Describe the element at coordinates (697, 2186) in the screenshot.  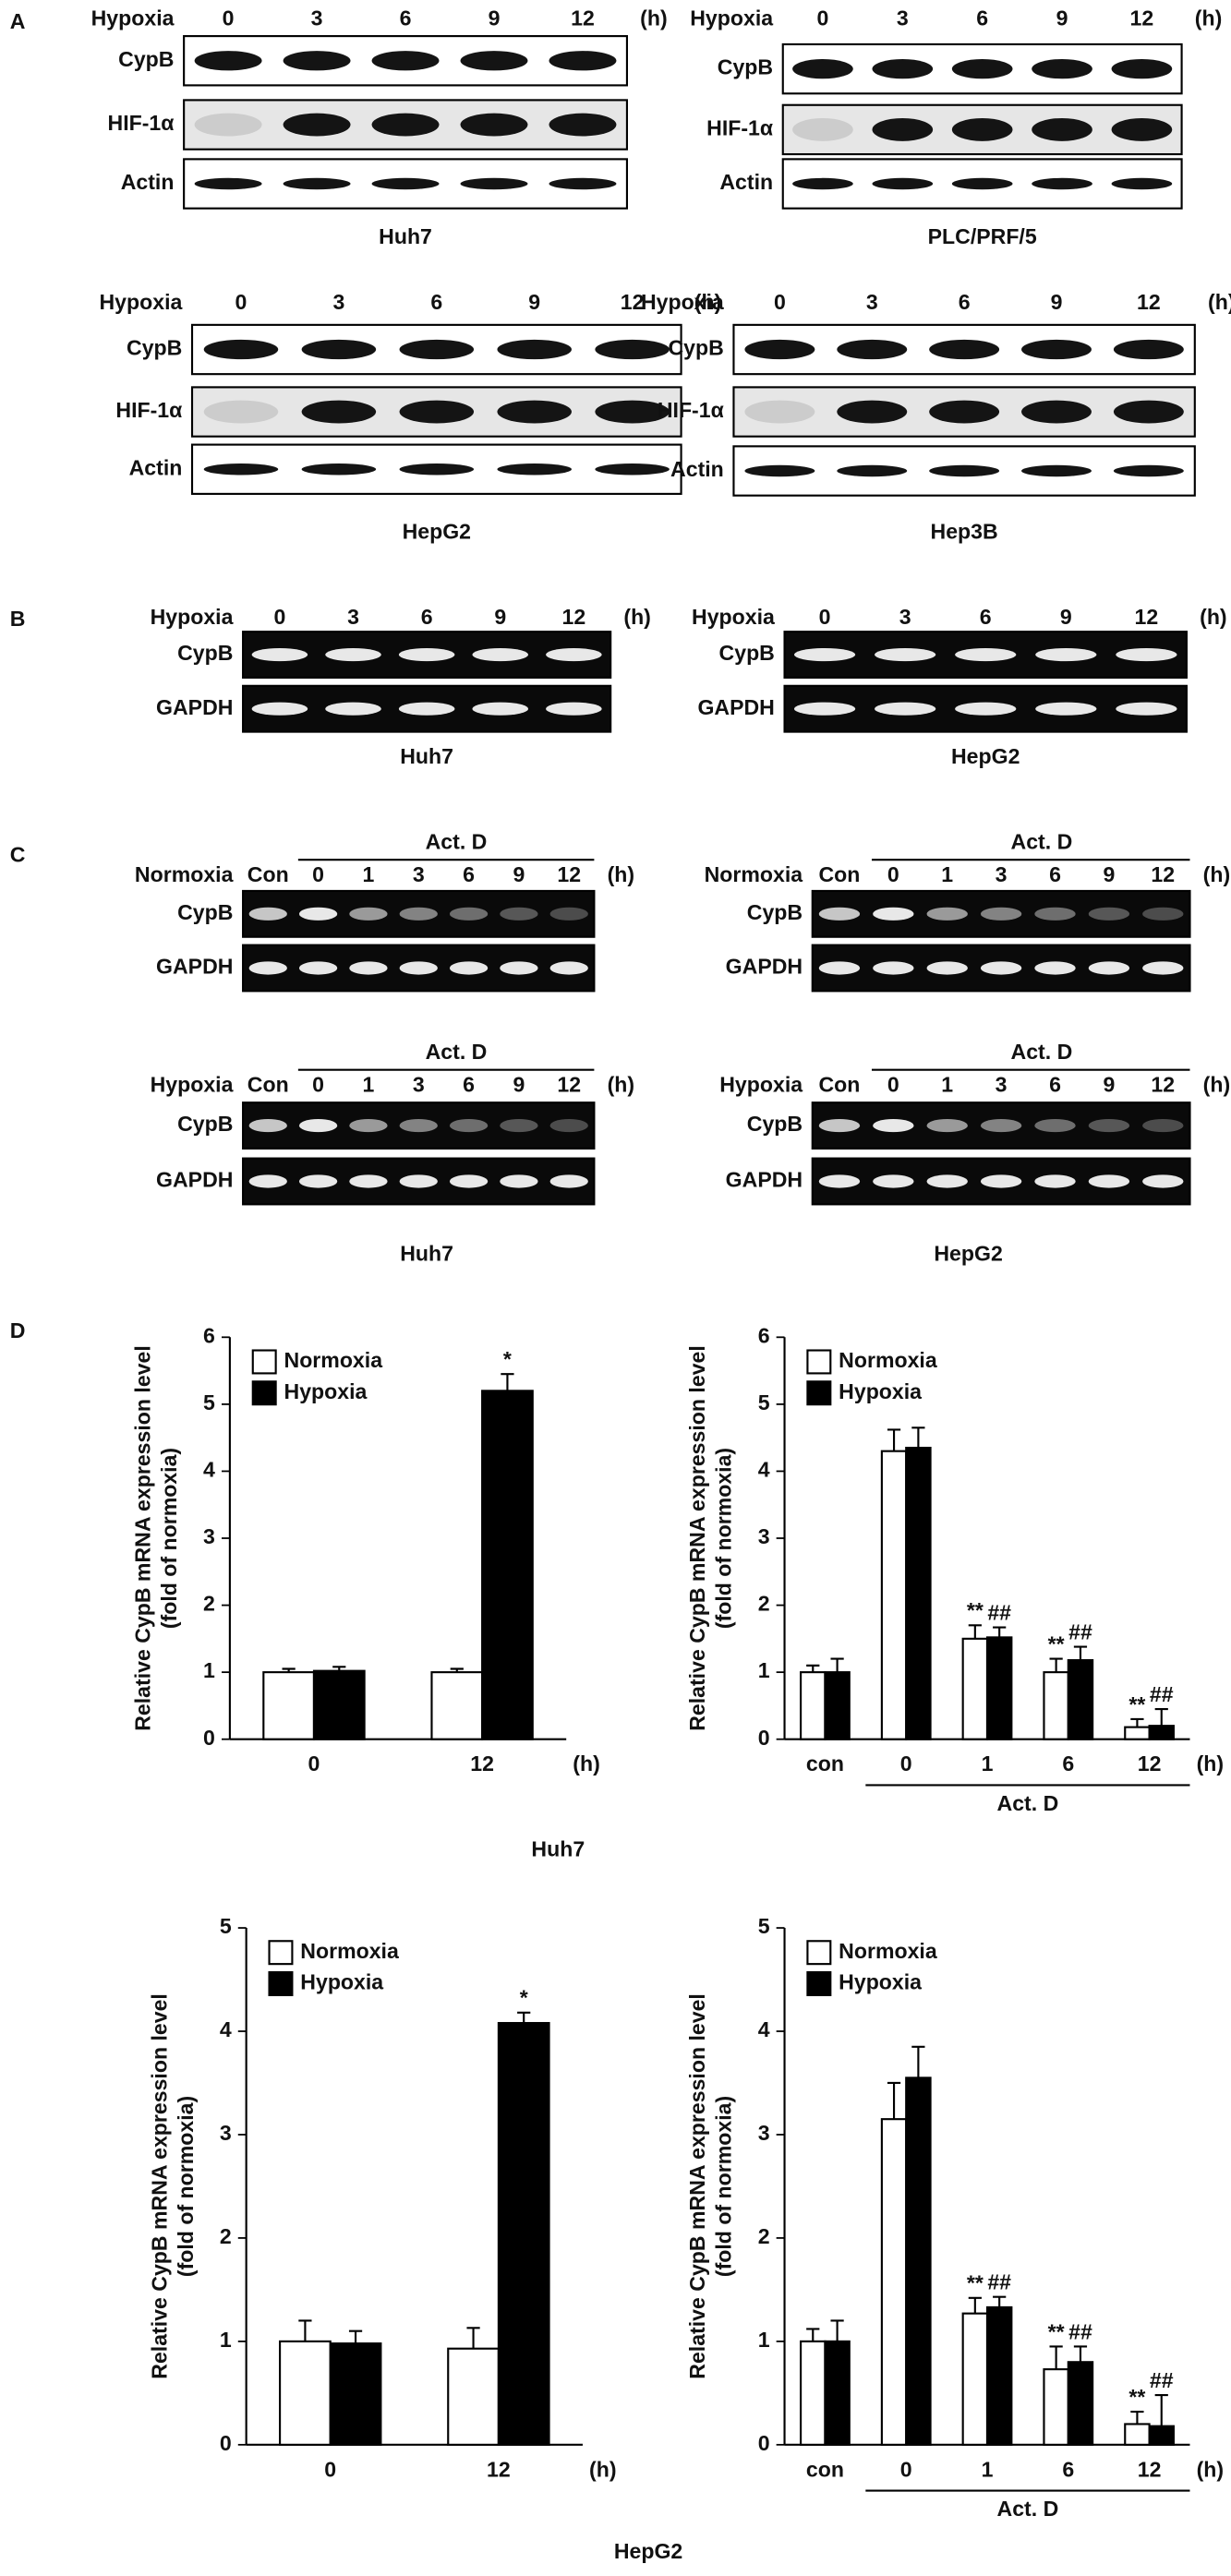
I see `y-axis-label: Relative CypB mRNA expression level` at that location.